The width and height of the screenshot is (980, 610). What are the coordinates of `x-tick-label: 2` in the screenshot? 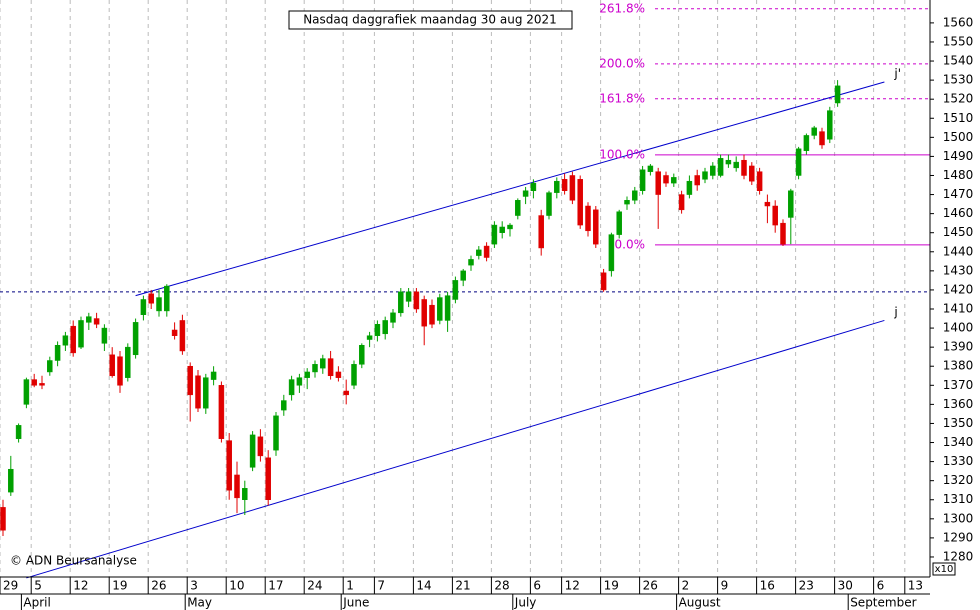 It's located at (686, 586).